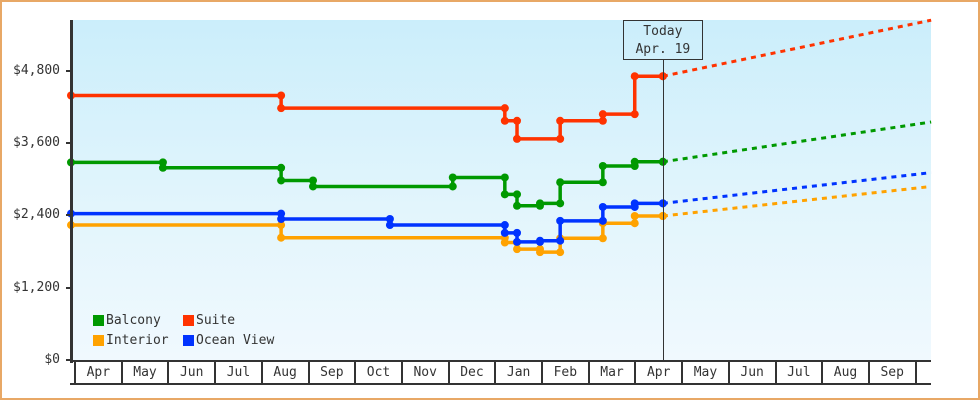  I want to click on y-tick-label: $0, so click(52, 359).